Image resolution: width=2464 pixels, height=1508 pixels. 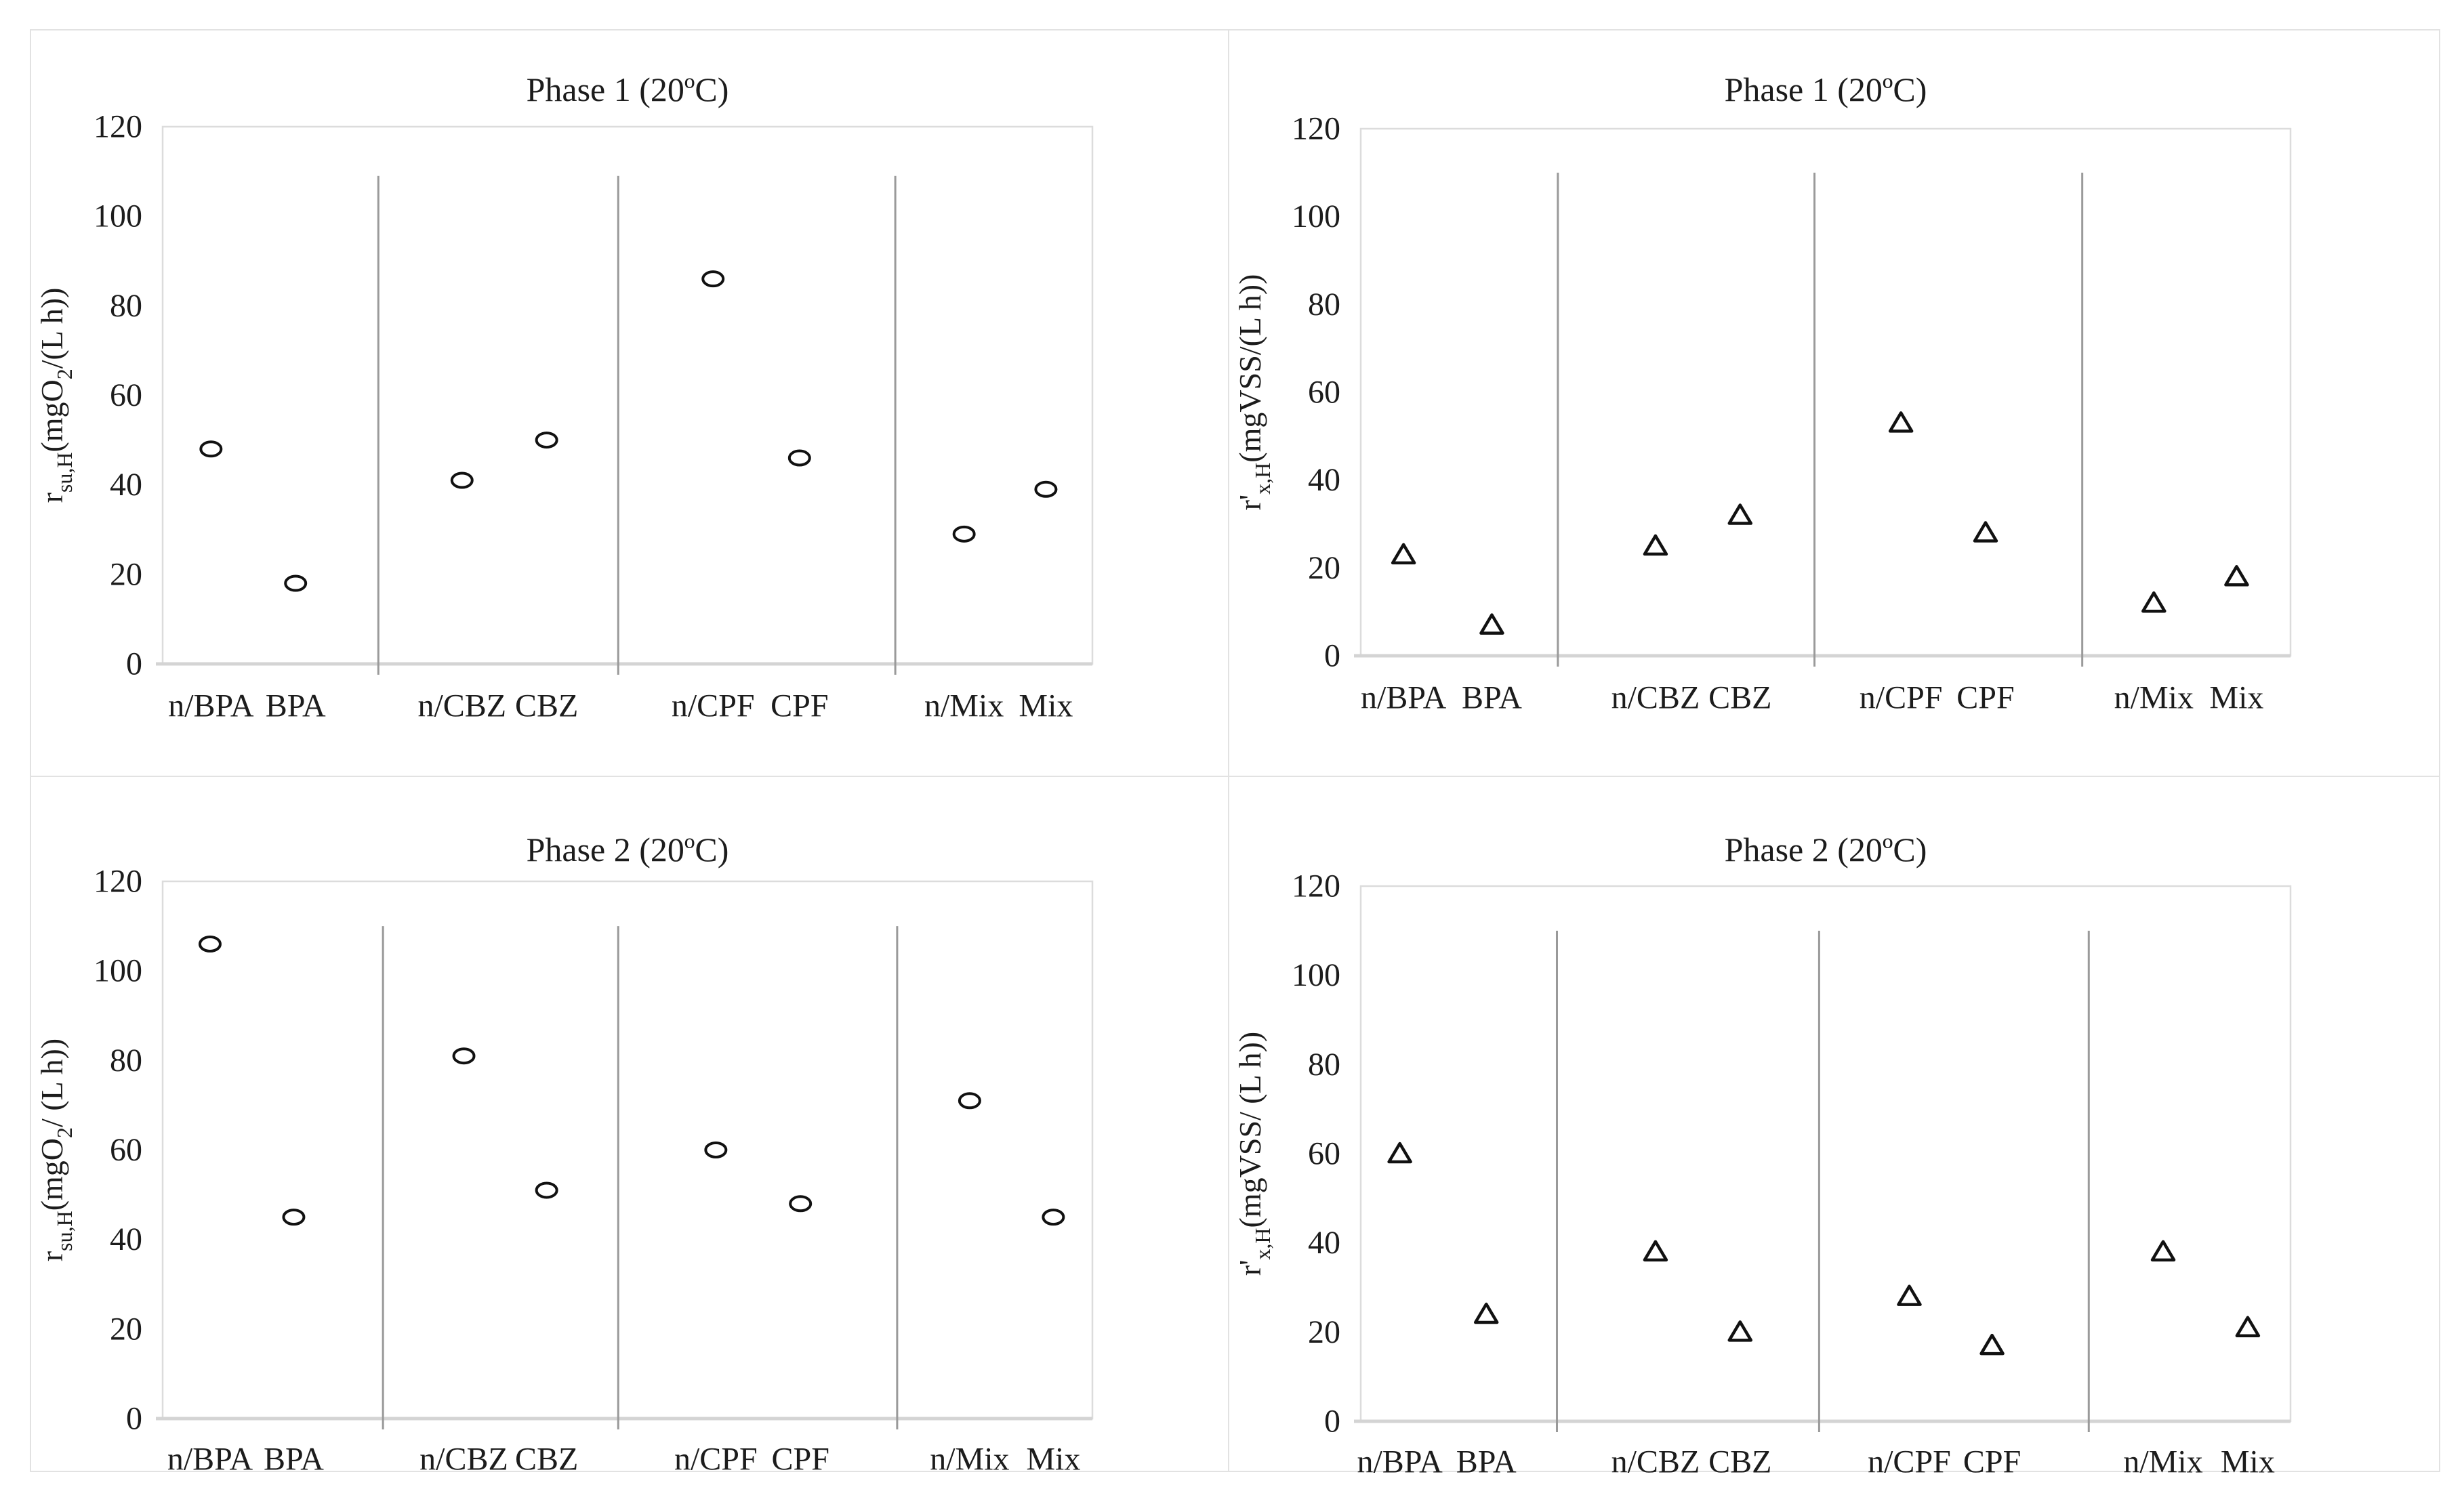 What do you see at coordinates (1254, 1154) in the screenshot?
I see `y-axis-label: r'x,H(mgVSS/ (L h))` at bounding box center [1254, 1154].